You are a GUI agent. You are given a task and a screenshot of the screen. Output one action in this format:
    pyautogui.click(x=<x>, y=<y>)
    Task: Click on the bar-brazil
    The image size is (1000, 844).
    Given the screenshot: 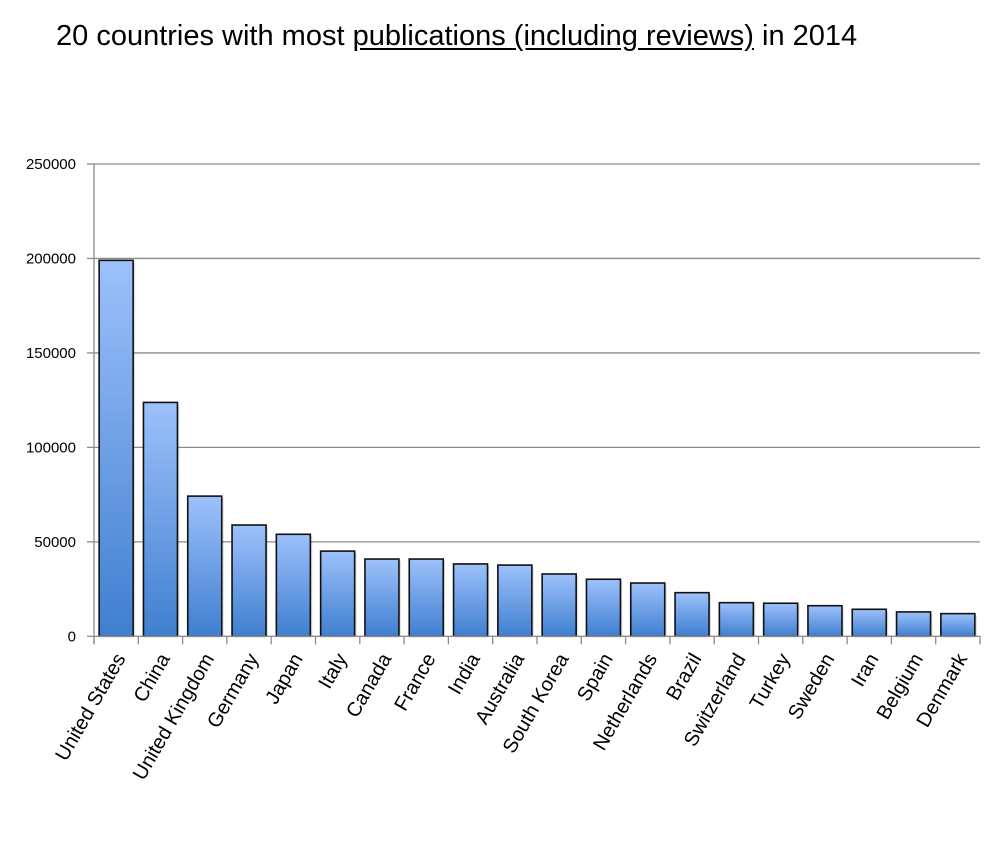 What is the action you would take?
    pyautogui.click(x=692, y=614)
    